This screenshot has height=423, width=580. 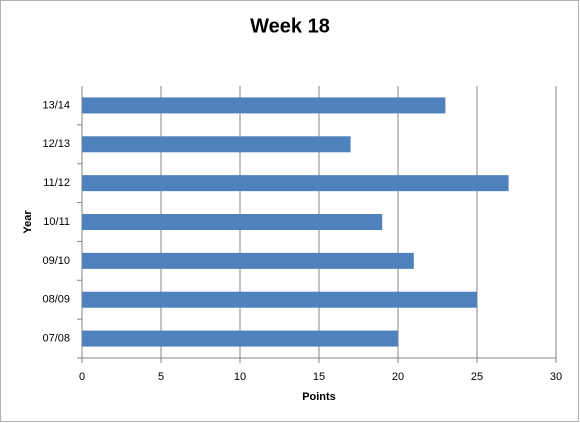 What do you see at coordinates (398, 377) in the screenshot?
I see `x-tick-label: 20` at bounding box center [398, 377].